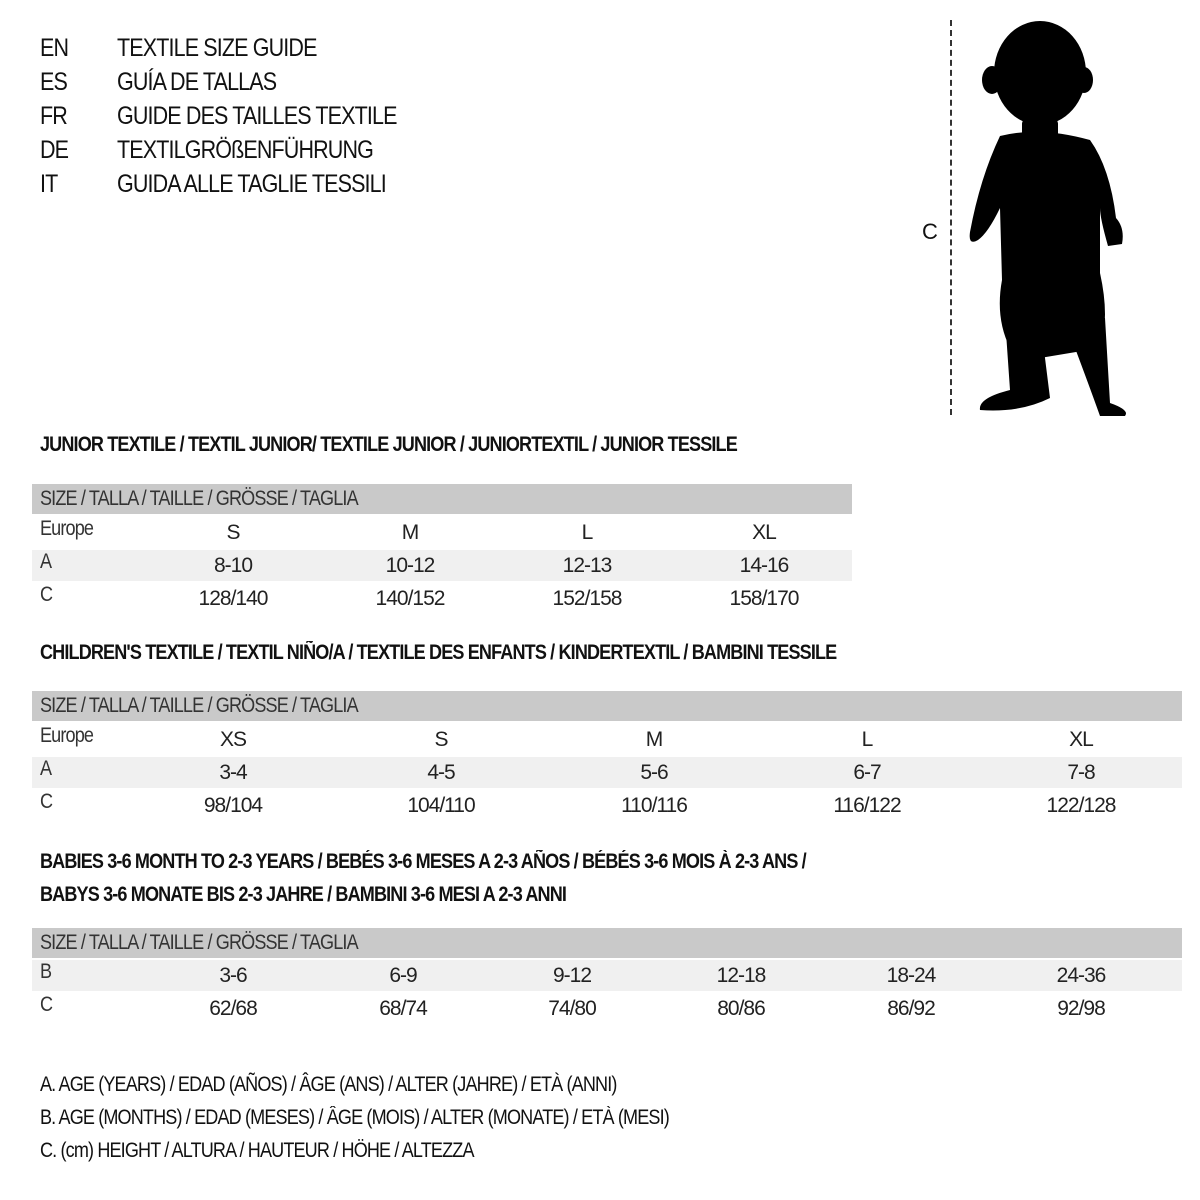 The width and height of the screenshot is (1200, 1200). What do you see at coordinates (245, 150) in the screenshot?
I see `guide-title: TEXTILGRÖßENFÜHRUNG` at bounding box center [245, 150].